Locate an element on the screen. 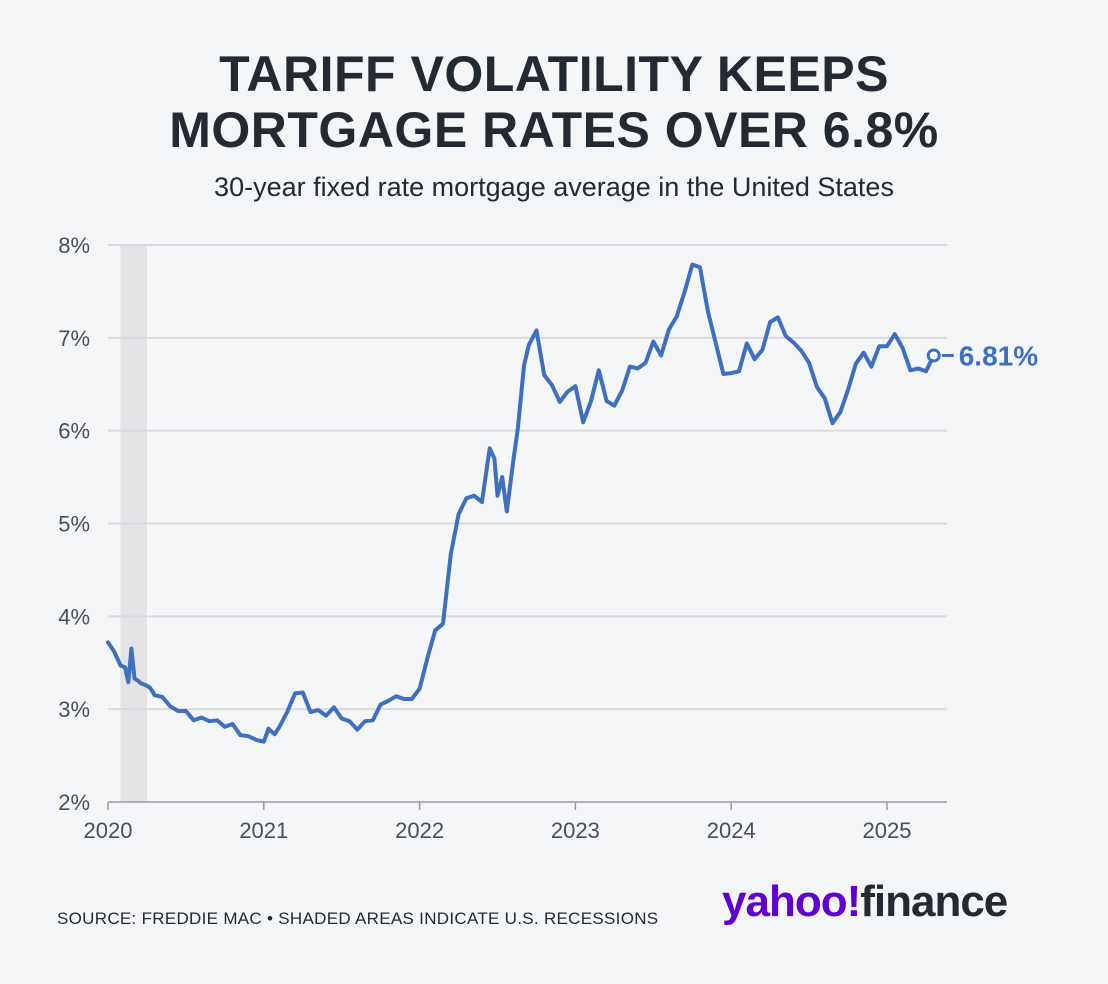 The width and height of the screenshot is (1108, 984). x-tick-label: 2023 is located at coordinates (575, 830).